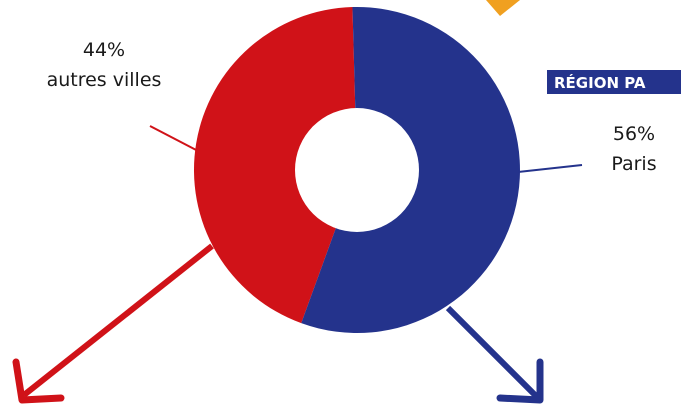 This screenshot has width=681, height=412. Describe the element at coordinates (503, 8) in the screenshot. I see `orange-accent-arrow` at that location.